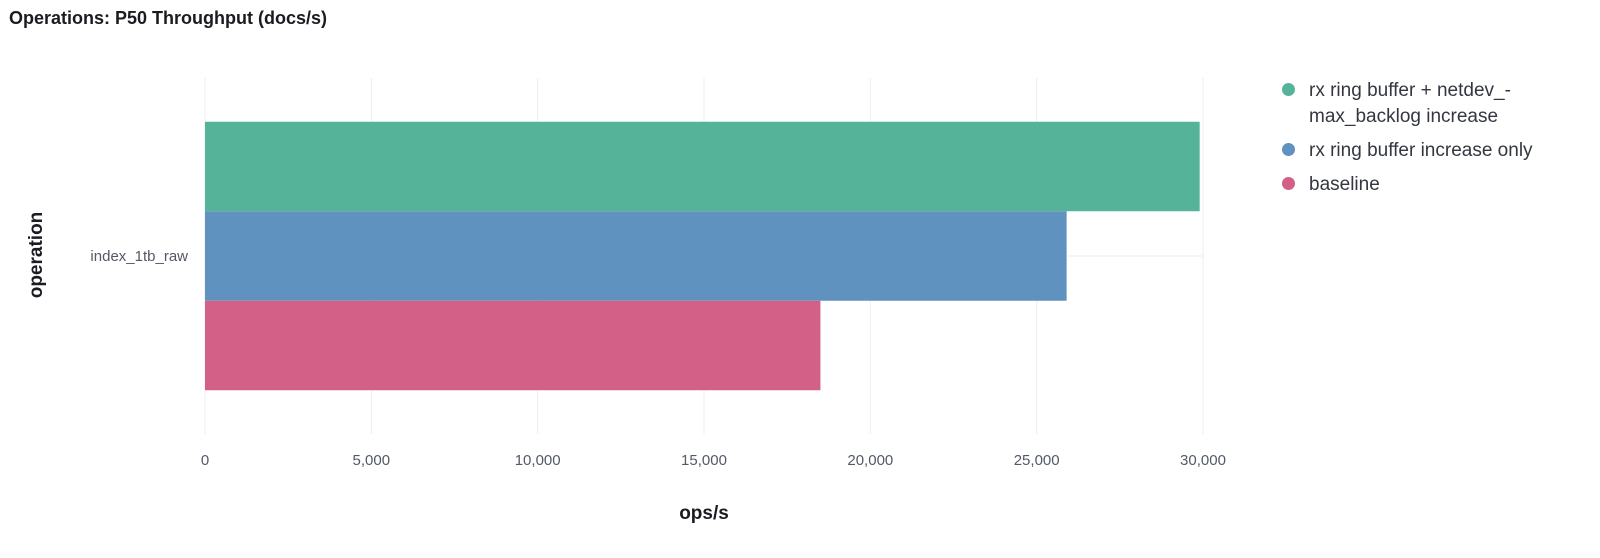  Describe the element at coordinates (1410, 90) in the screenshot. I see `legend-label-line: rx ring buffer + netdev_-` at that location.